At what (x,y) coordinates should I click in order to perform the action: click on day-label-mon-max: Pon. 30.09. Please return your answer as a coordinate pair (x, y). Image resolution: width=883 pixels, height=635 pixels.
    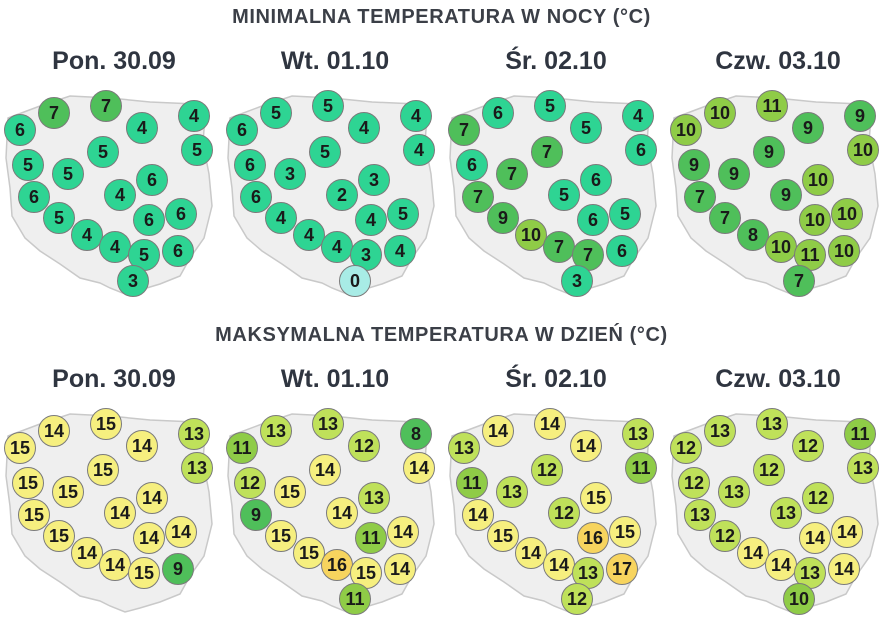
    Looking at the image, I should click on (114, 379).